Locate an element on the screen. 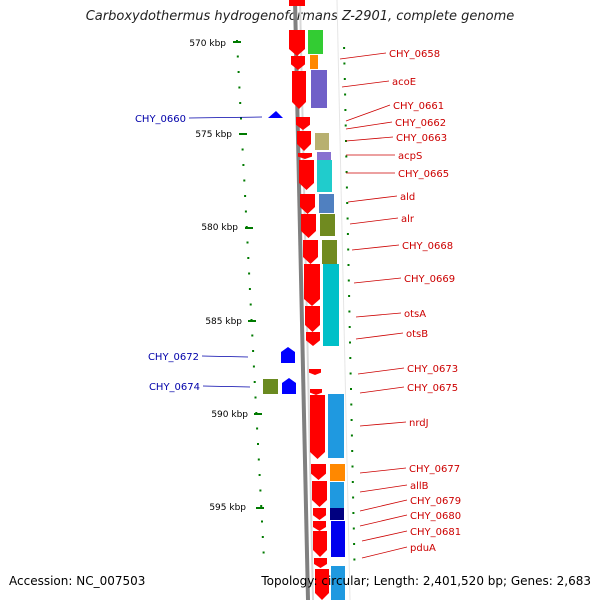  accession-text: Accession: NC_007503 is located at coordinates (77, 581).